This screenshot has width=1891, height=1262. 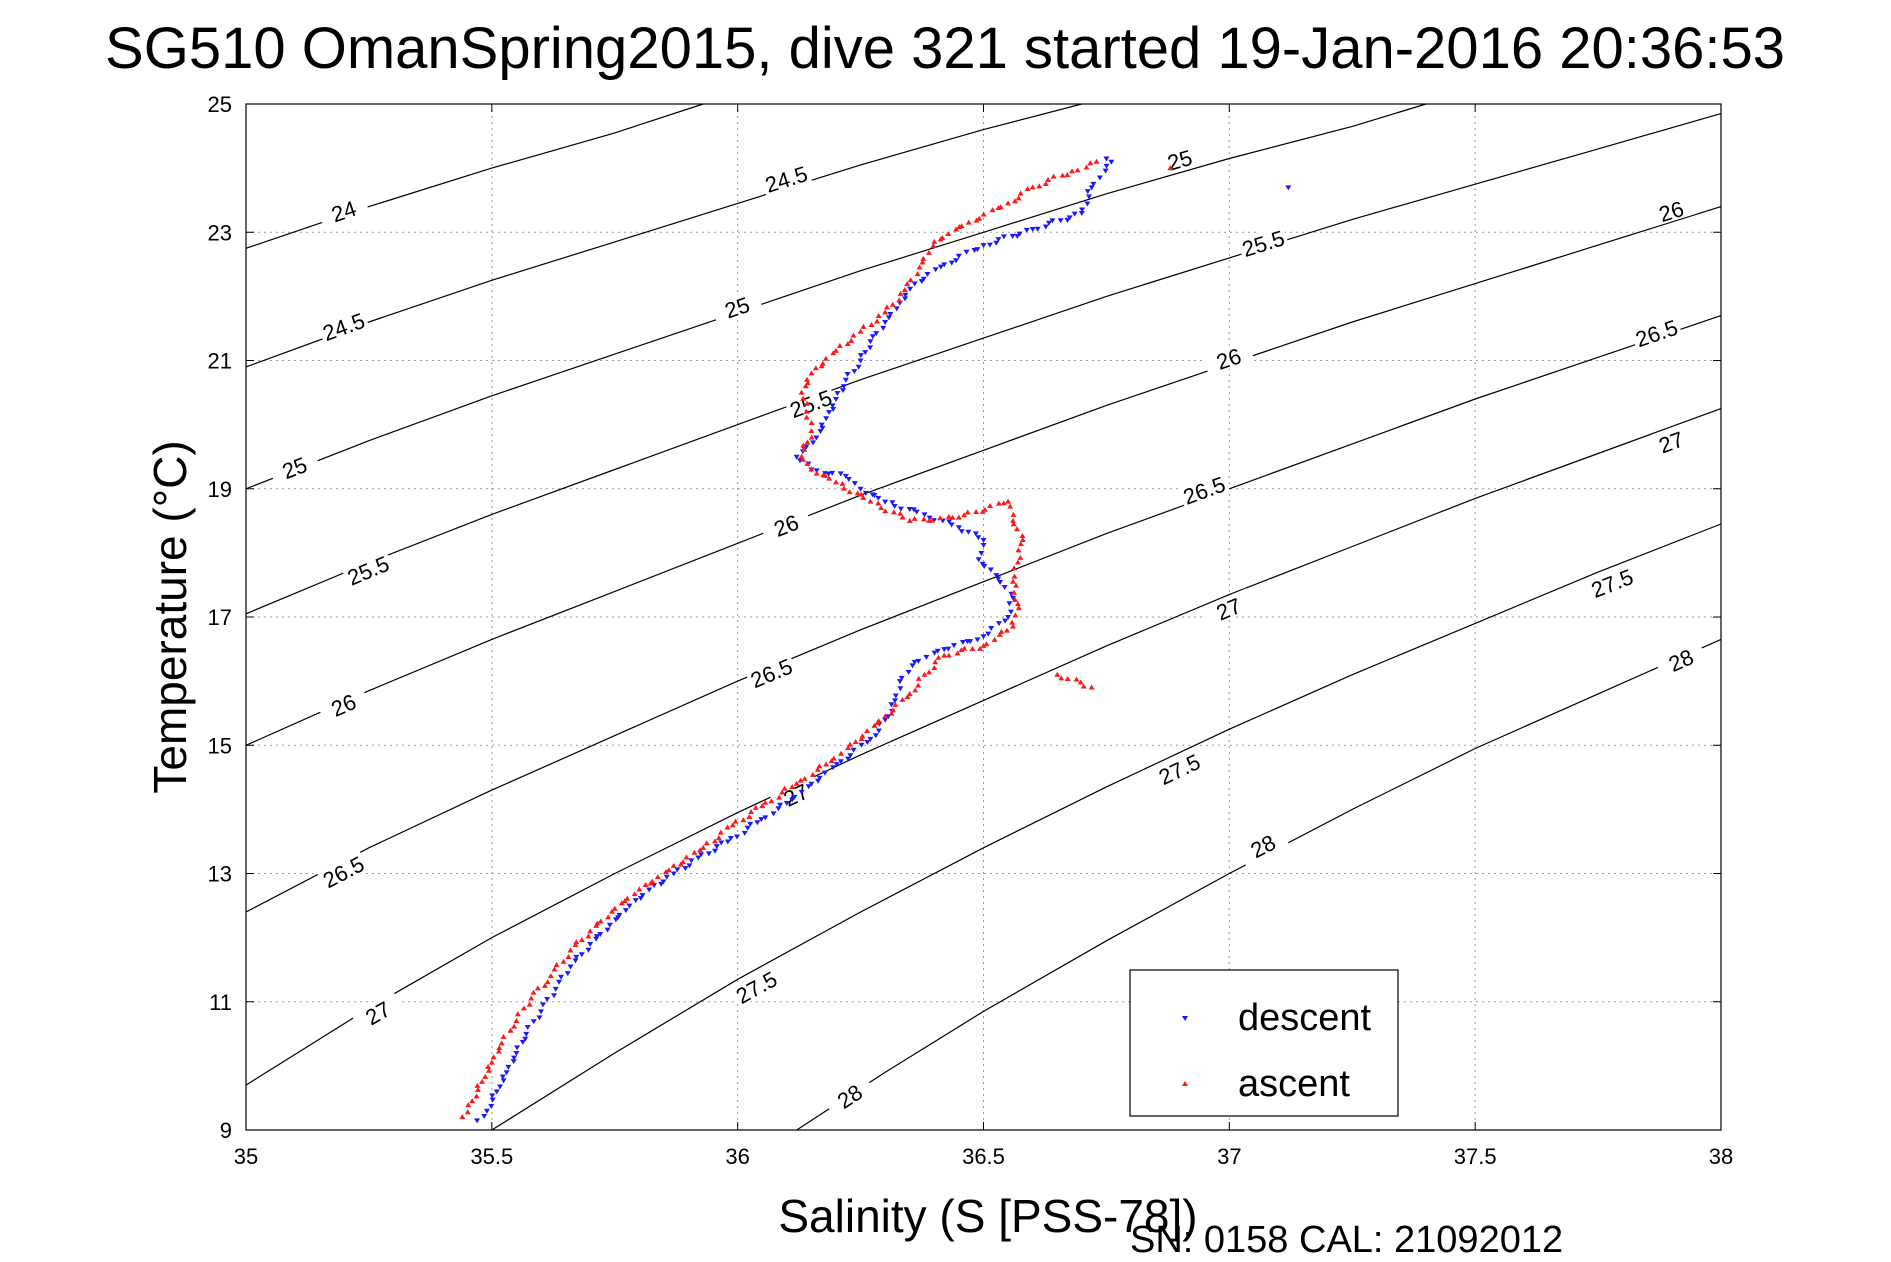 I want to click on isopycnal-line, so click(x=663, y=235).